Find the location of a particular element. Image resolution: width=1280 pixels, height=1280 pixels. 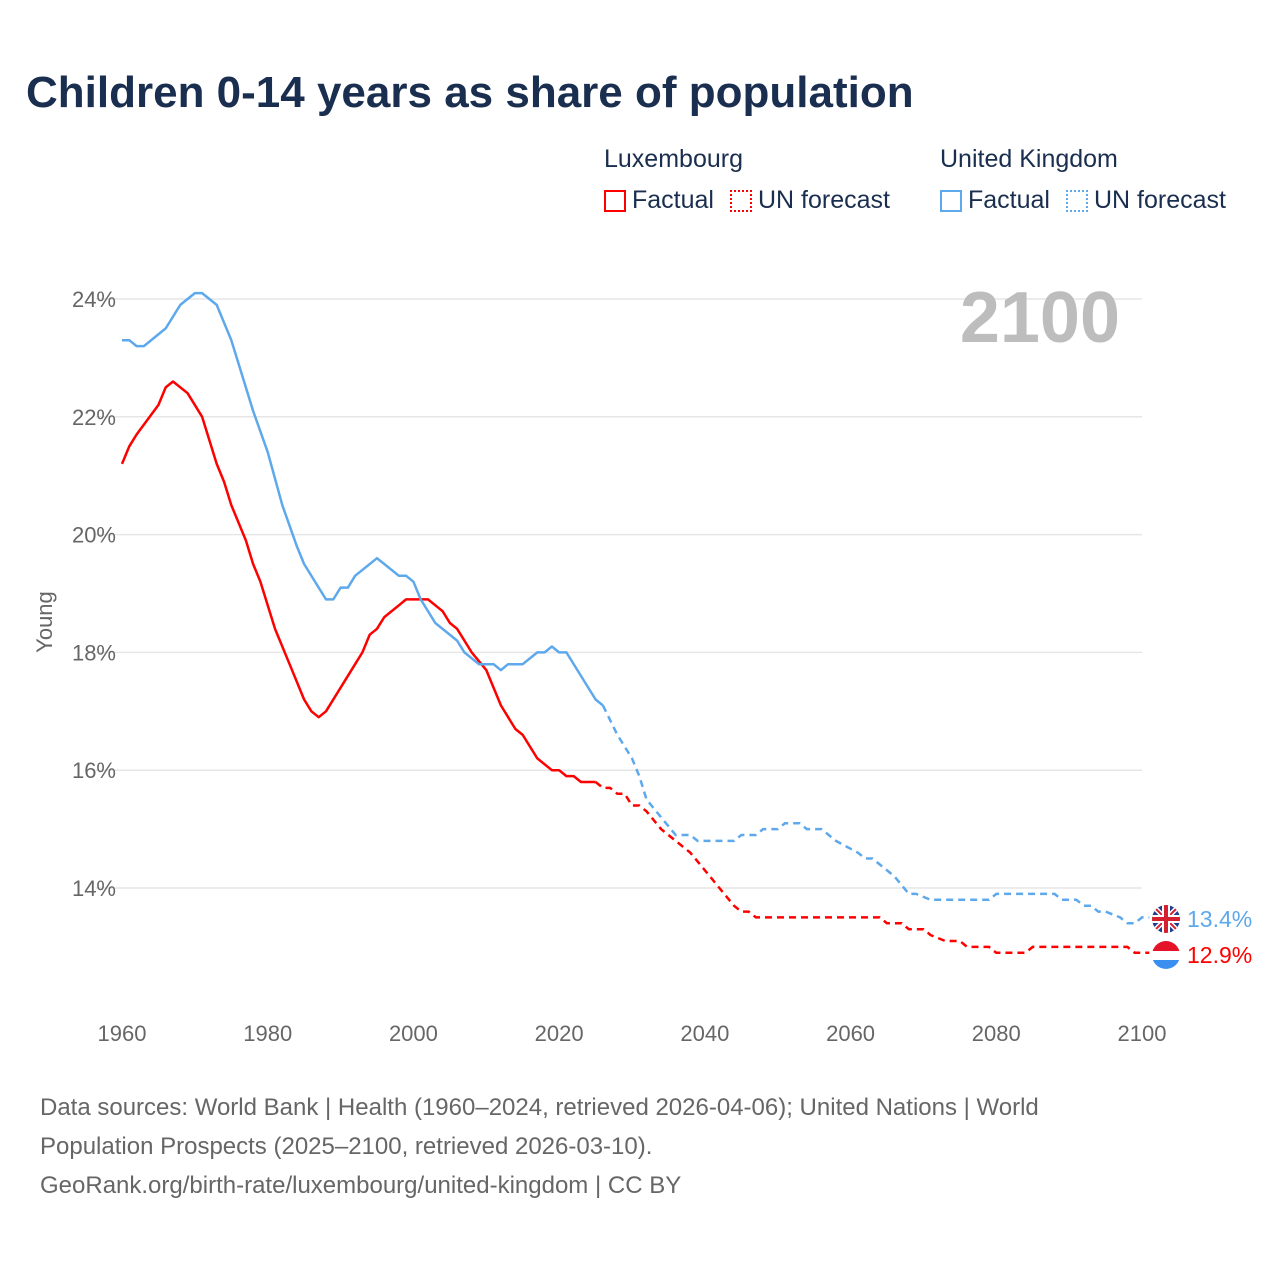

luxembourg-factual-line is located at coordinates (358, 582).